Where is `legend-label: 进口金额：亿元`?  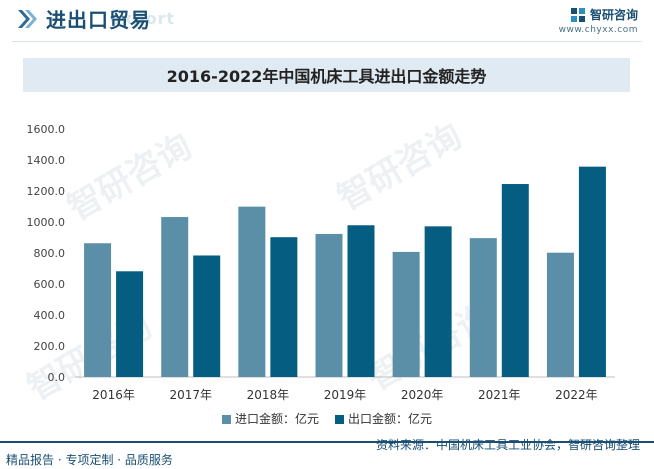
legend-label: 进口金额：亿元 is located at coordinates (277, 418).